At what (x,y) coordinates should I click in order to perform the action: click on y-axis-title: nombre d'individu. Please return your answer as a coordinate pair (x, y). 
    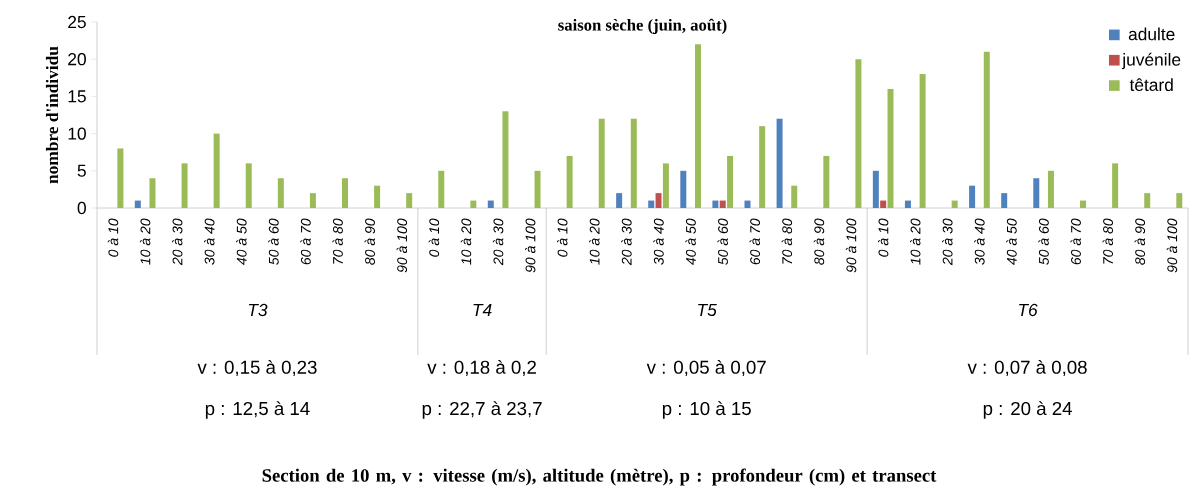
    Looking at the image, I should click on (52, 115).